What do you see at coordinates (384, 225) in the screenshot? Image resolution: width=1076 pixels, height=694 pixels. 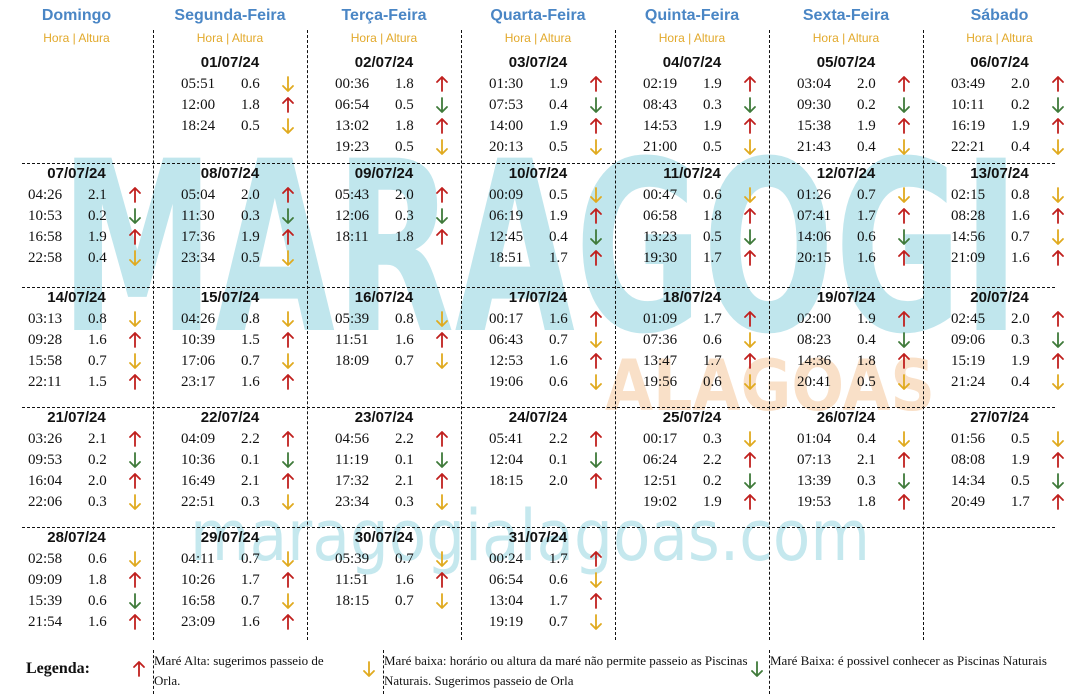 I see `day-cell: 09/07/24 05:43 2.0 12:06 0.3 18:11 1.8` at bounding box center [384, 225].